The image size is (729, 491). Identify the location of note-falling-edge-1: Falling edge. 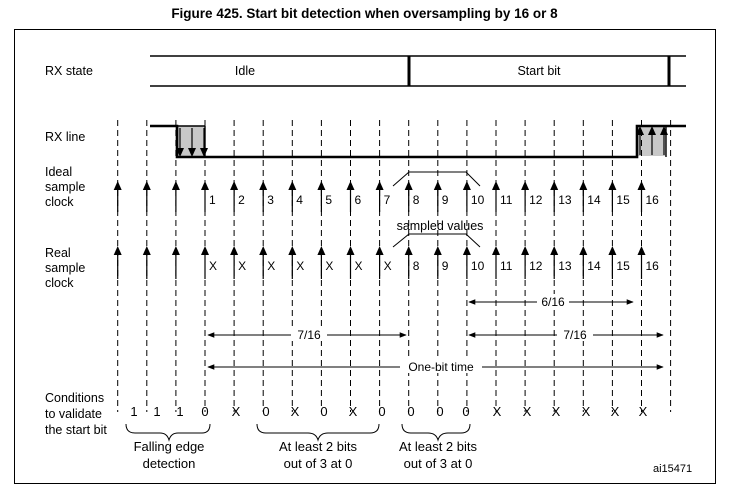
(169, 446).